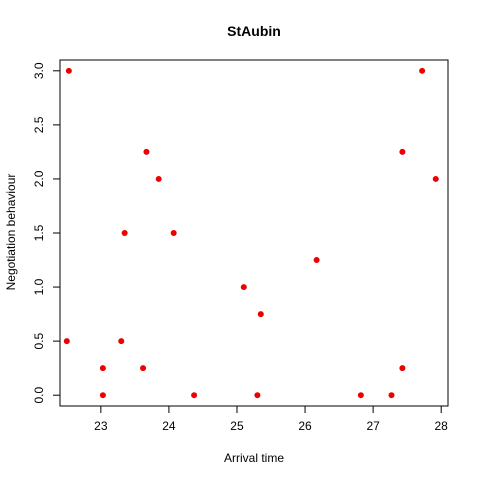 This screenshot has height=480, width=480. Describe the element at coordinates (101, 426) in the screenshot. I see `x-tick-label: 23` at that location.